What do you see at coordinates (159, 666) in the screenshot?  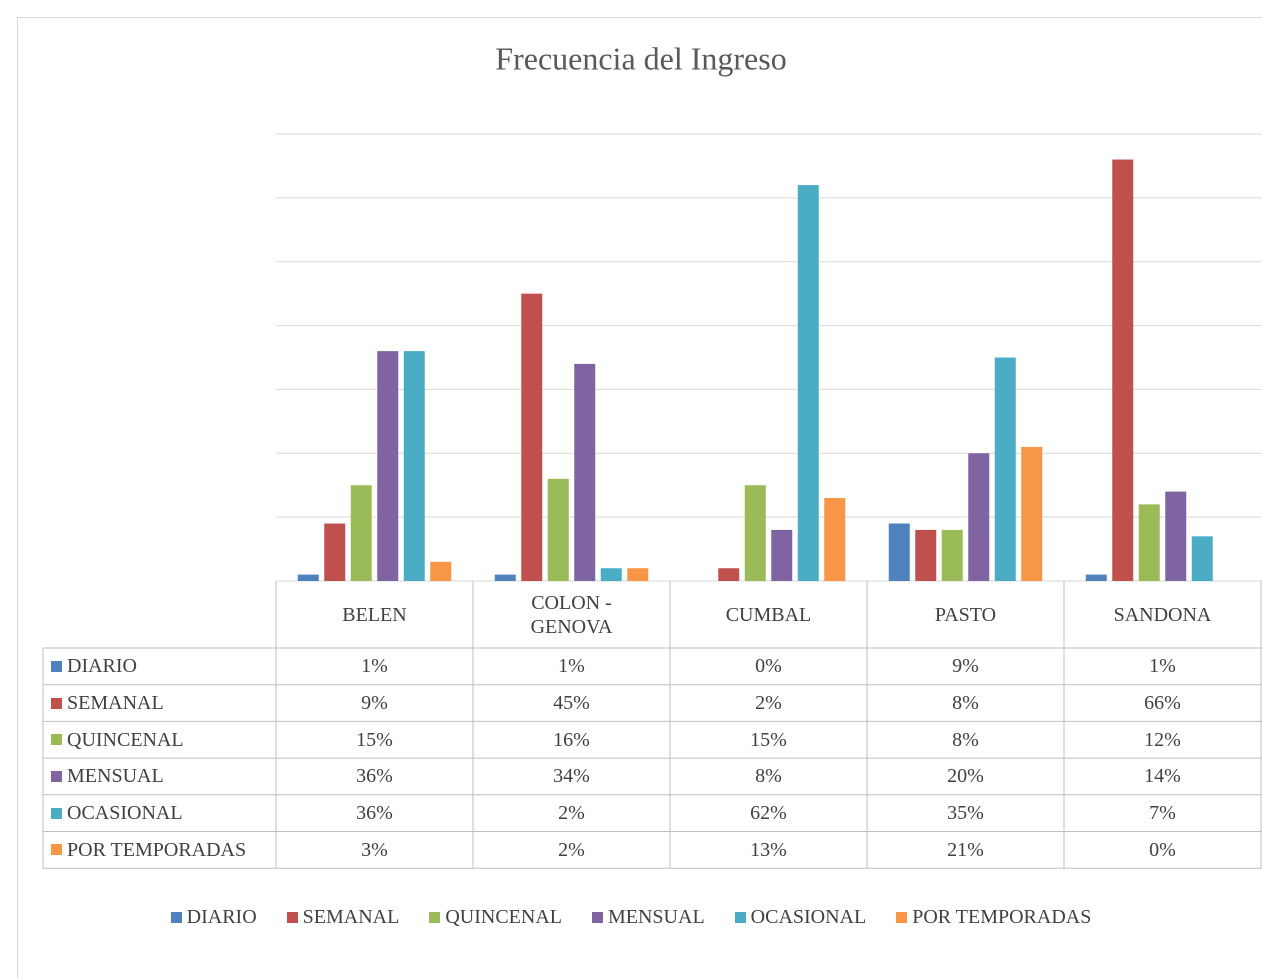 I see `table-row-label: DIARIO` at bounding box center [159, 666].